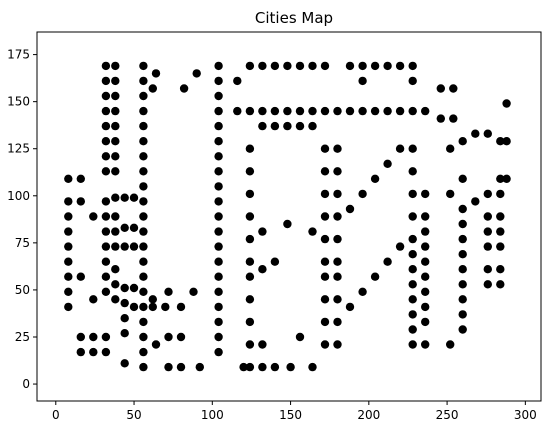 The height and width of the screenshot is (435, 552). I want to click on chart-title: Cities Map, so click(294, 18).